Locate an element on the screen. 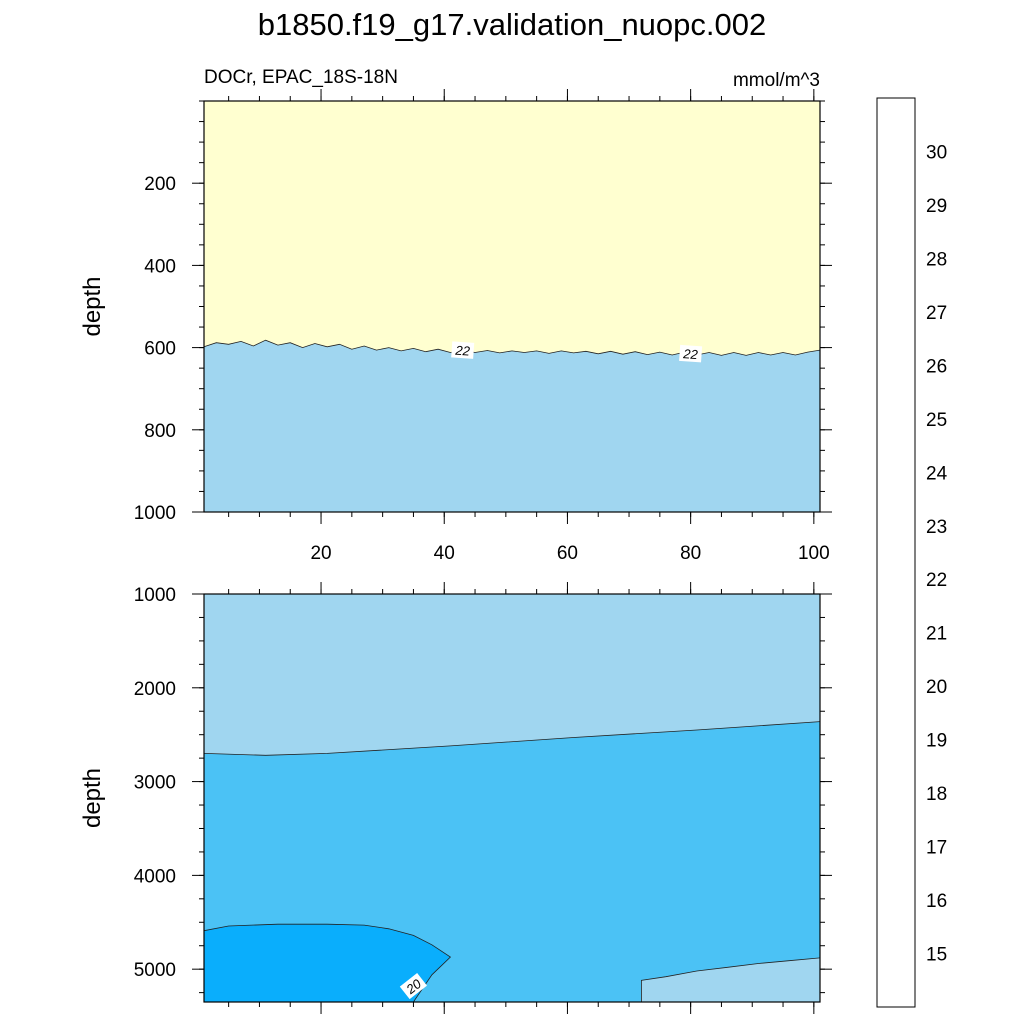 The image size is (1024, 1024). colorbar-label: 26 is located at coordinates (936, 366).